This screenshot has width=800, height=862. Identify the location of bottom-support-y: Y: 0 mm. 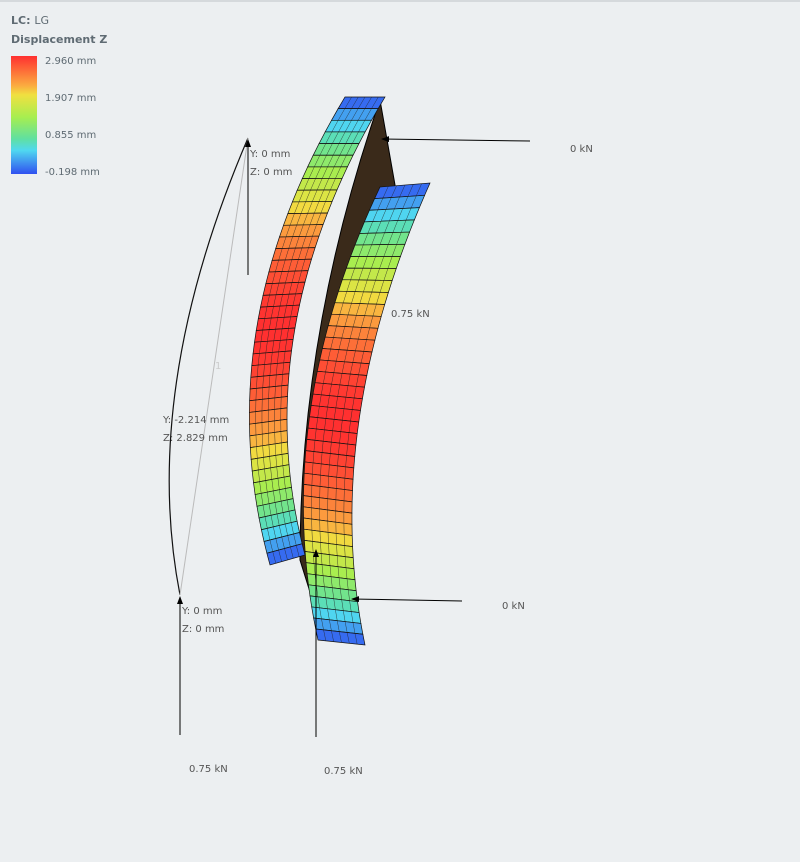
(202, 611).